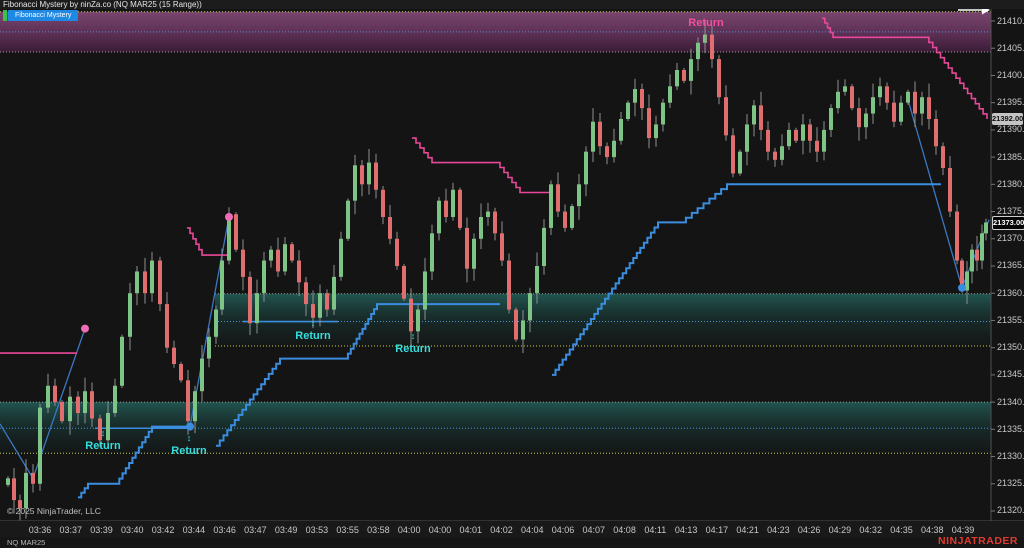  I want to click on price-axis-label: 21350.00, so click(1010, 347).